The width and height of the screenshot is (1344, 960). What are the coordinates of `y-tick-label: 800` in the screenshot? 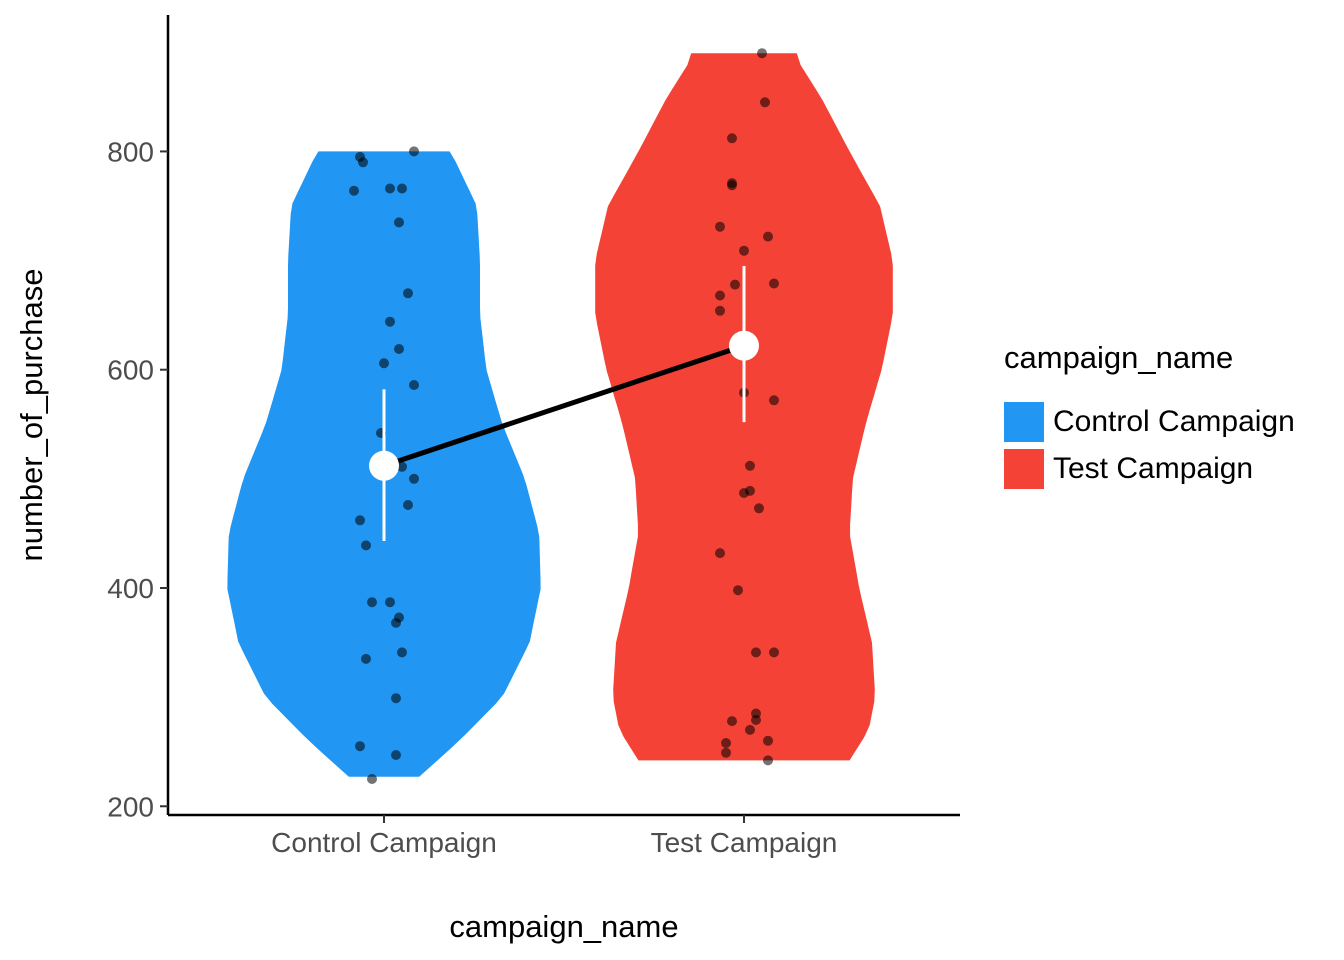 It's located at (130, 151).